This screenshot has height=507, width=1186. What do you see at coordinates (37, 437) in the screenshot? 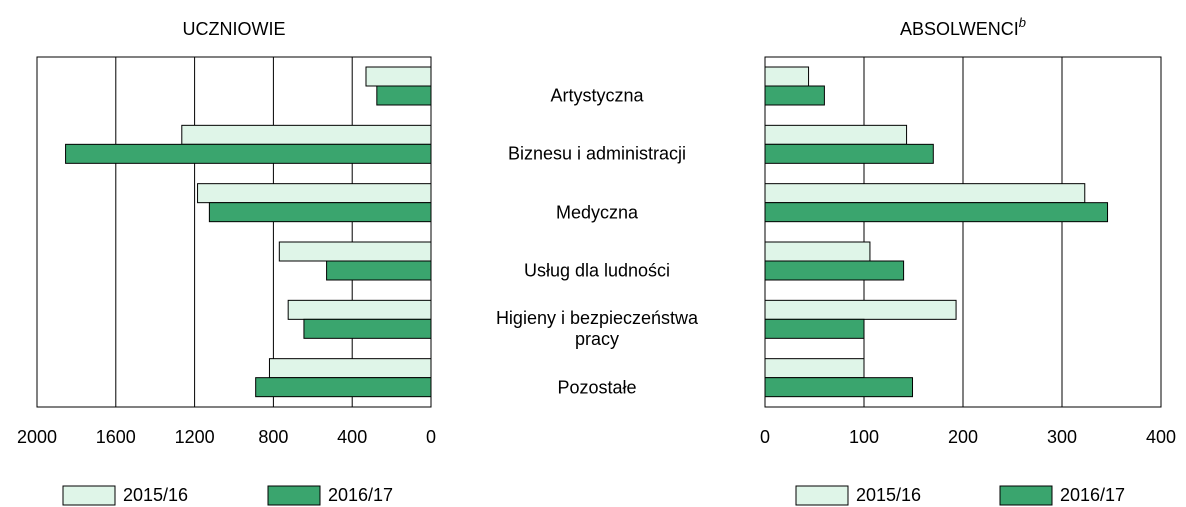
I see `x-tick-label: 2000` at bounding box center [37, 437].